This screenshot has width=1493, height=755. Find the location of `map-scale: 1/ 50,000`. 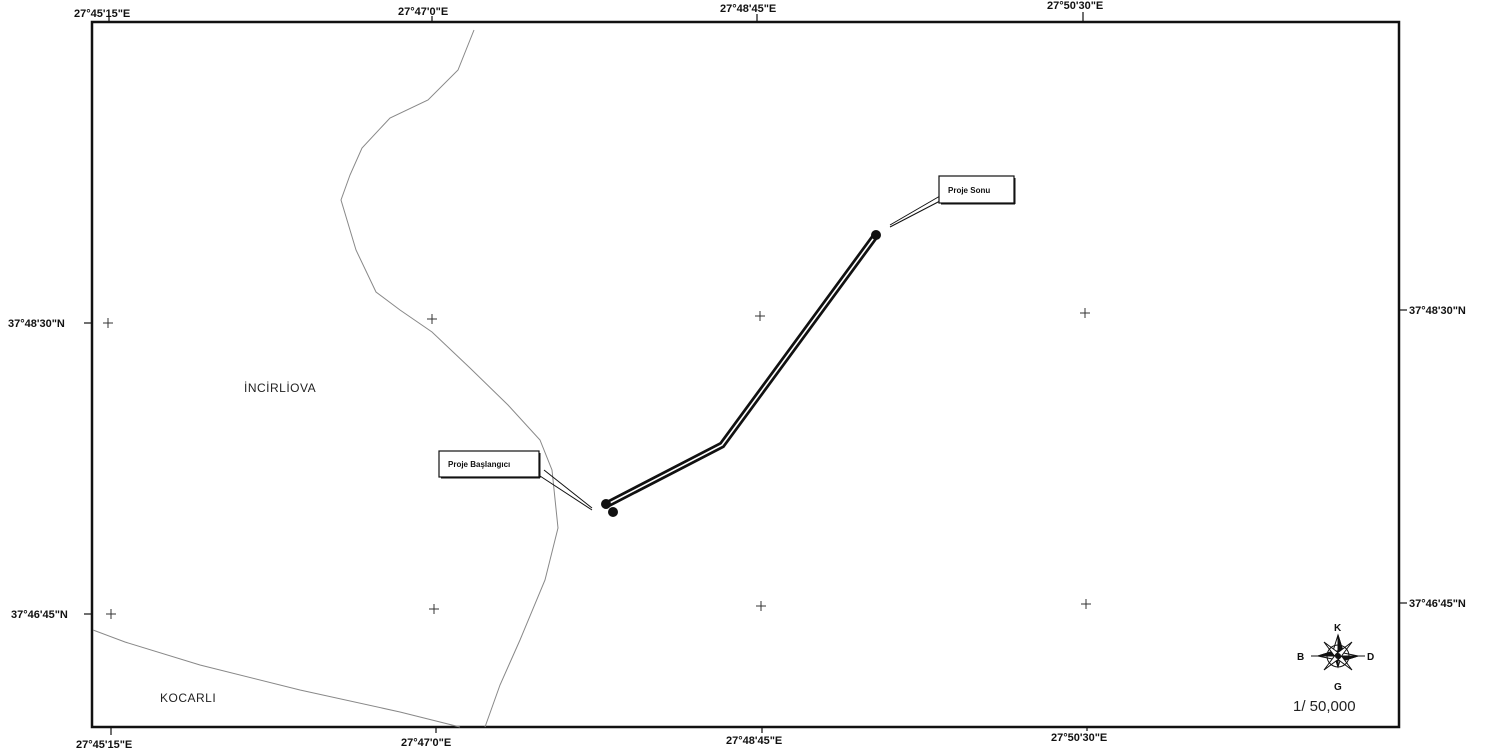

map-scale: 1/ 50,000 is located at coordinates (1324, 706).